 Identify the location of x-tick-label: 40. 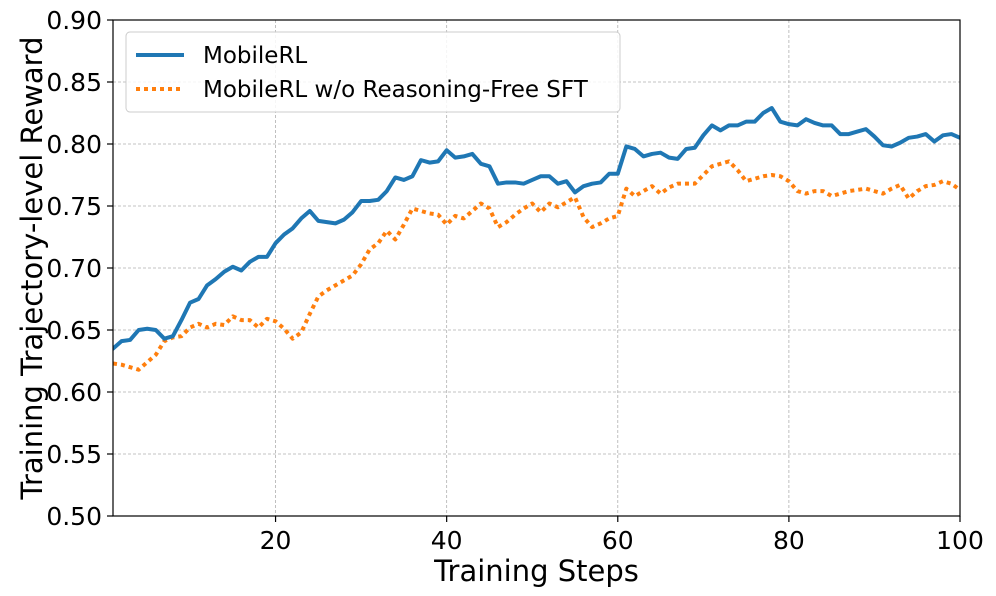
(447, 540).